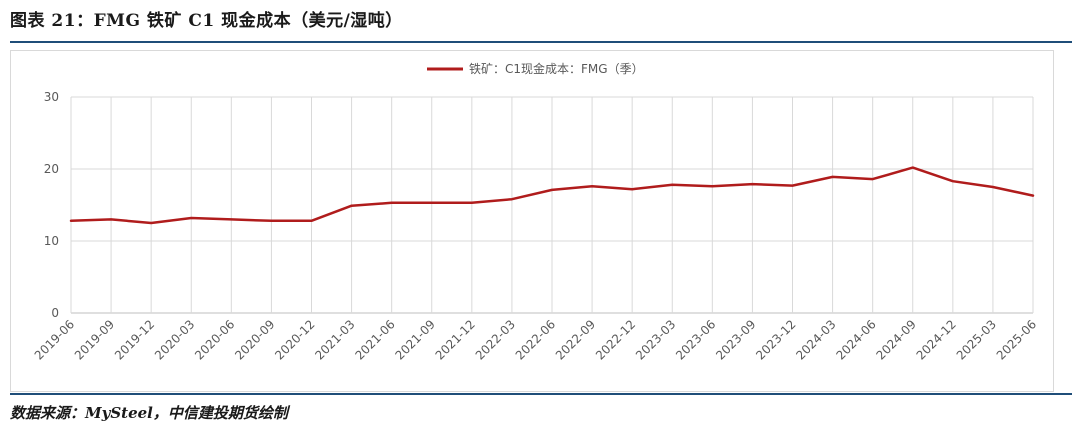 Image resolution: width=1080 pixels, height=431 pixels. Describe the element at coordinates (735, 339) in the screenshot. I see `x-tick-label: 2023-09` at that location.